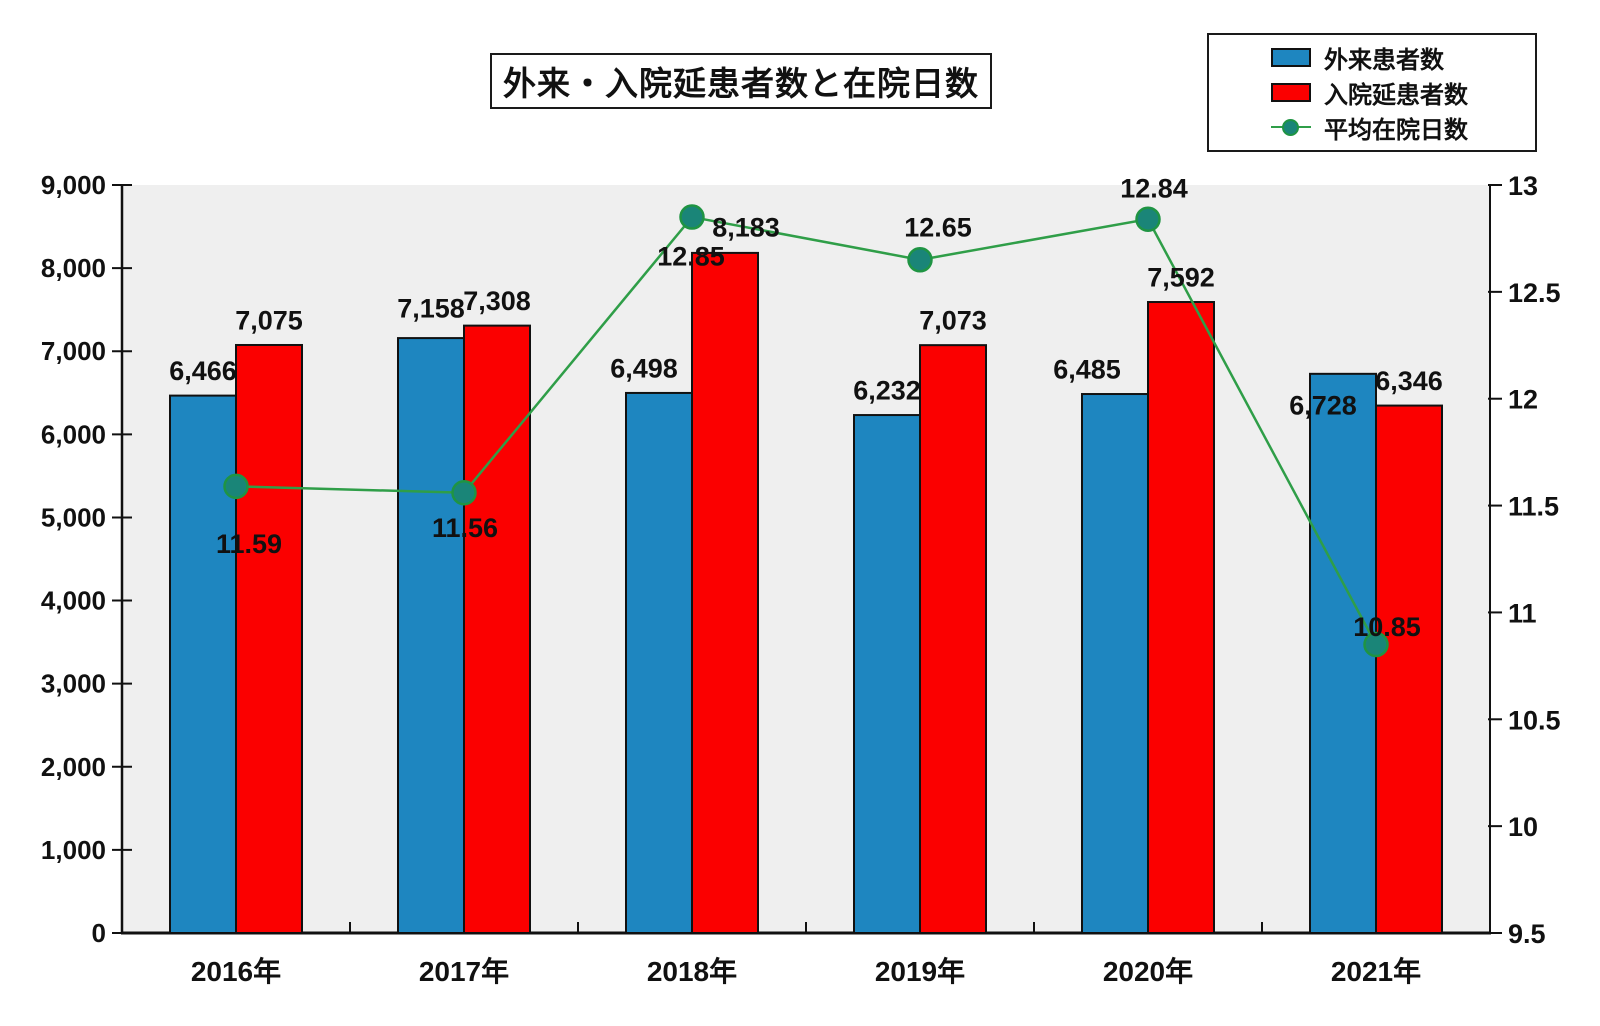 Image resolution: width=1600 pixels, height=1026 pixels. Describe the element at coordinates (1291, 92) in the screenshot. I see `inpatients-swatch-icon` at that location.